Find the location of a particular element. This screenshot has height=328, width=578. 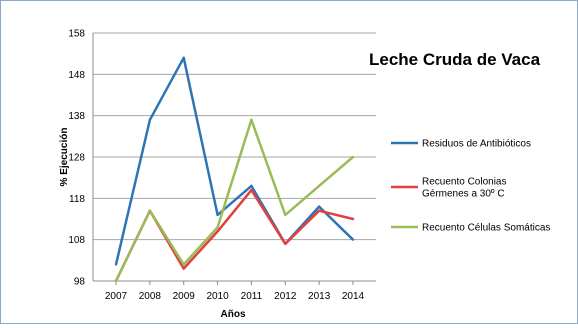

y-tick-label: 118 is located at coordinates (77, 199).